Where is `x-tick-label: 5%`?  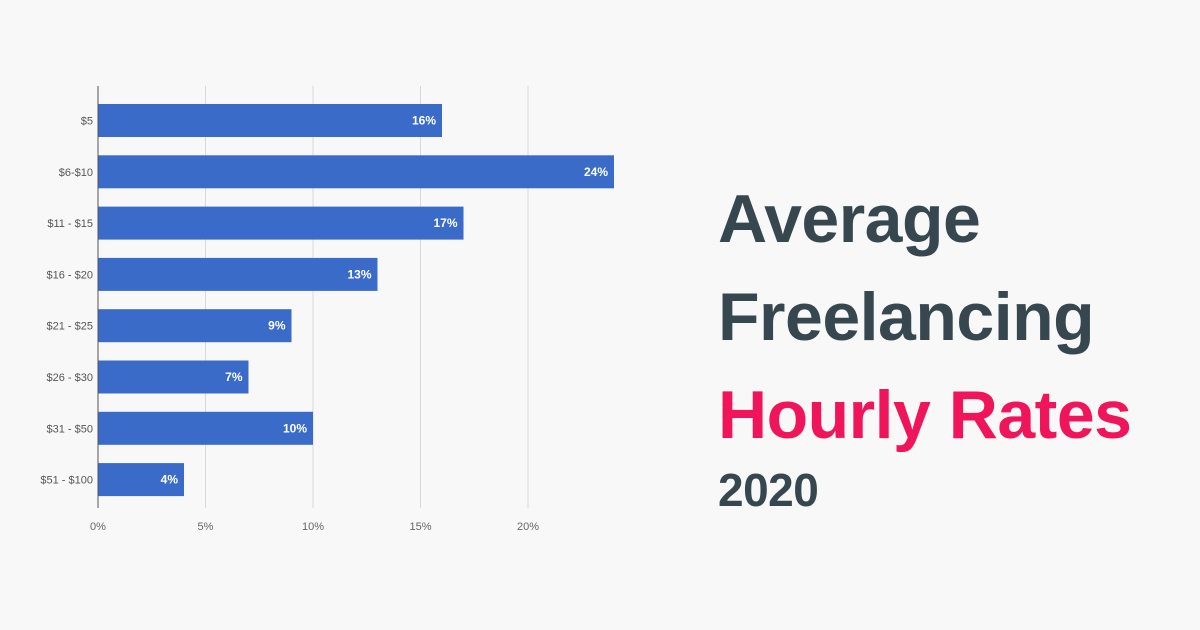 x-tick-label: 5% is located at coordinates (206, 527).